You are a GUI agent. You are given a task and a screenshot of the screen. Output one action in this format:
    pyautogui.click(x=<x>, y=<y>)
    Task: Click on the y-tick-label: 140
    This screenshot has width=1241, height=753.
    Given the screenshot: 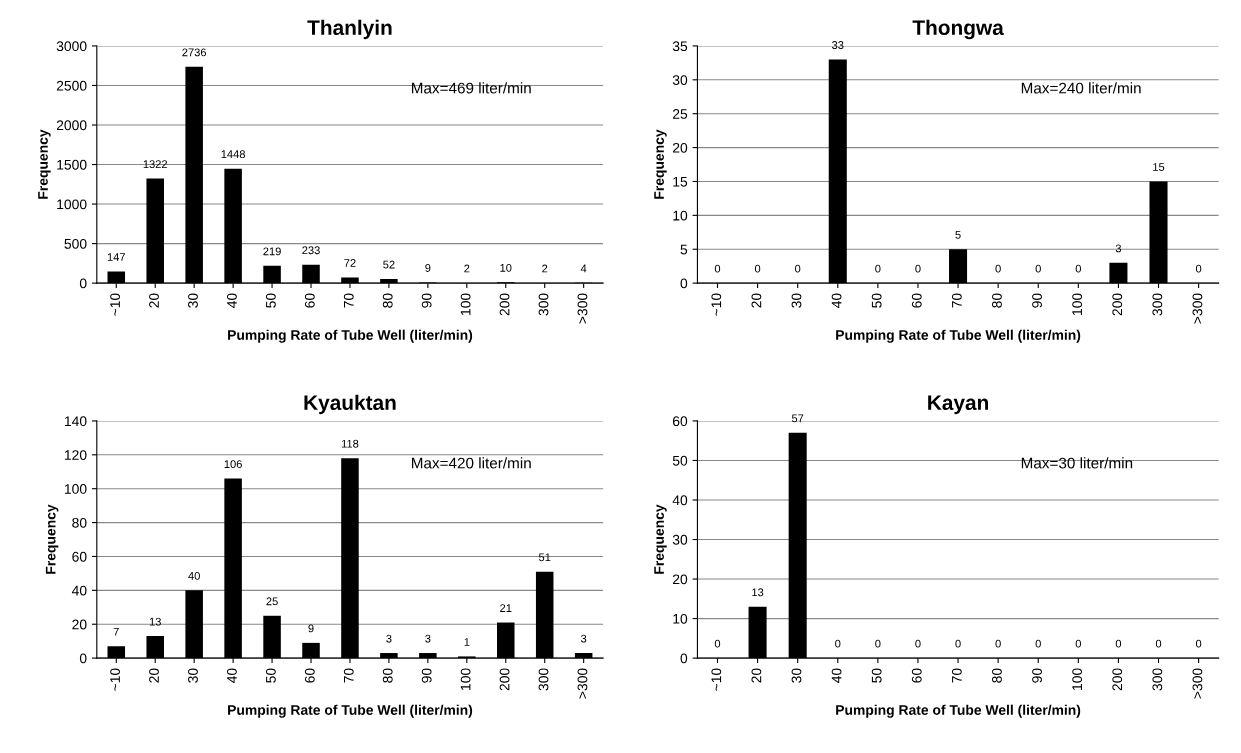 What is the action you would take?
    pyautogui.click(x=75, y=421)
    